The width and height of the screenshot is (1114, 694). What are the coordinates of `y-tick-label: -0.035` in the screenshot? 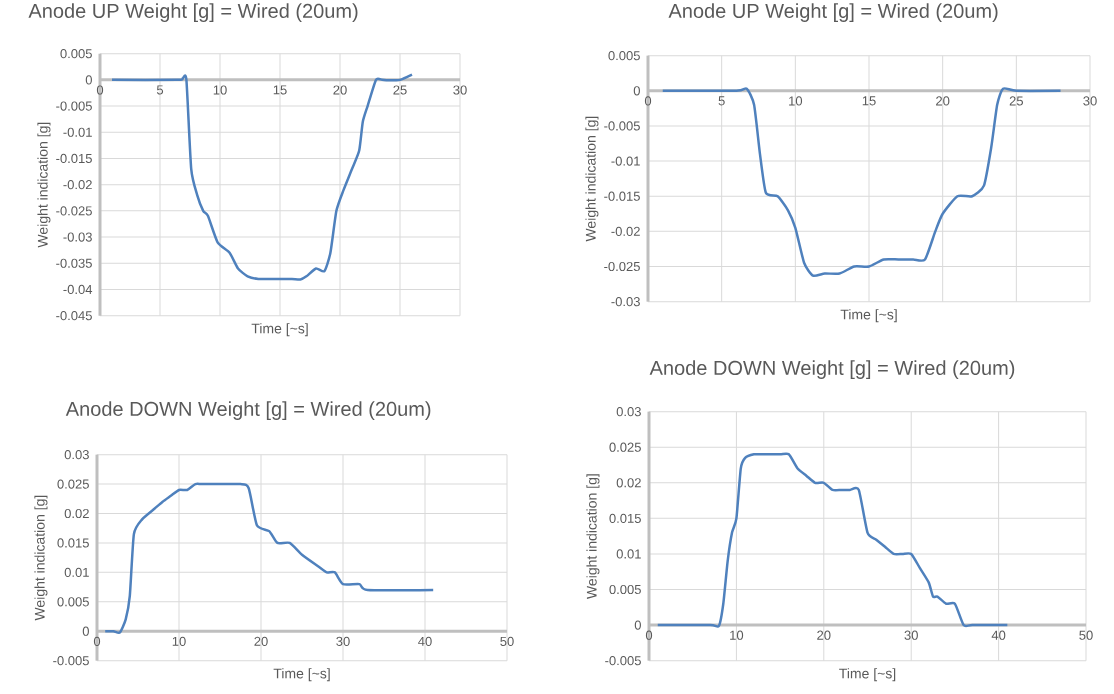 It's located at (74, 263).